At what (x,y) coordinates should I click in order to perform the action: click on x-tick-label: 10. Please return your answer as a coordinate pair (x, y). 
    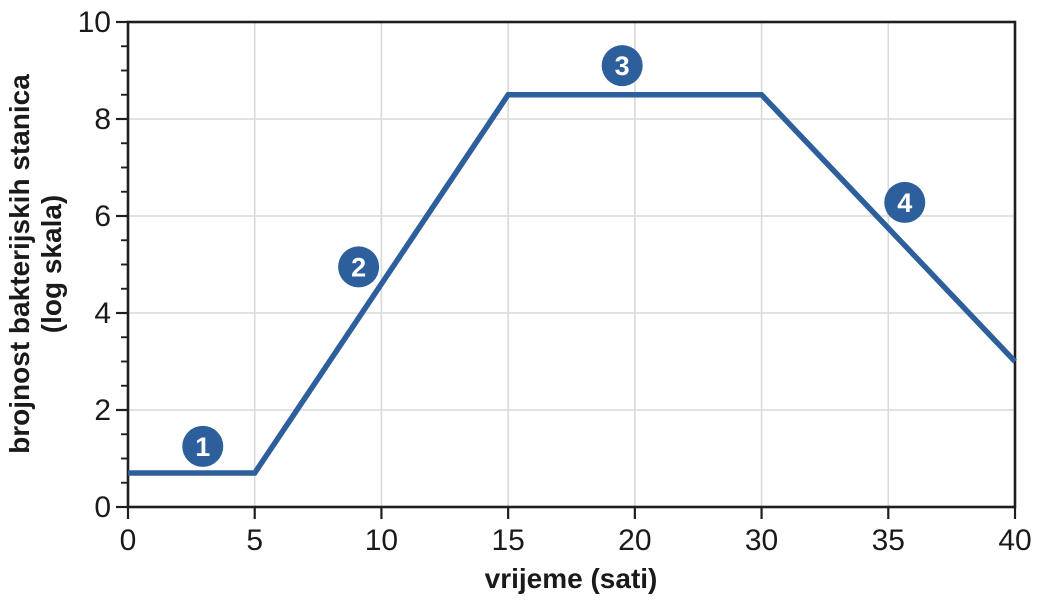
    Looking at the image, I should click on (381, 540).